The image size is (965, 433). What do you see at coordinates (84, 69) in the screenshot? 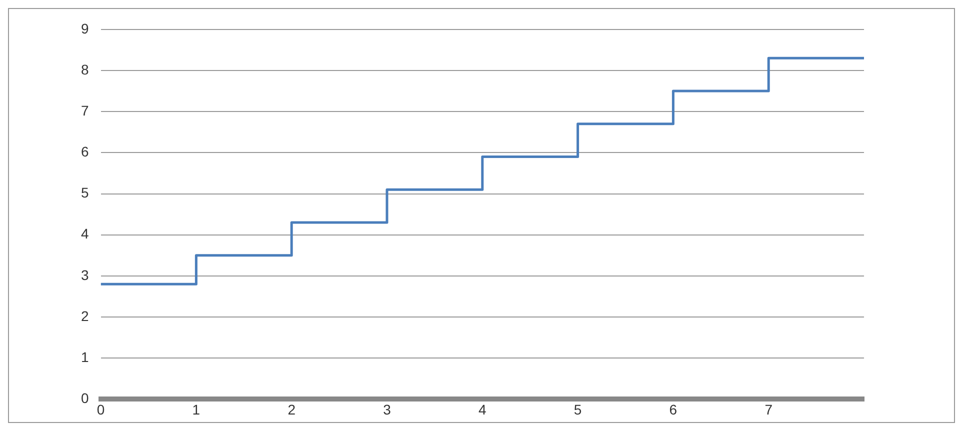
I see `y-tick-label: 8` at bounding box center [84, 69].